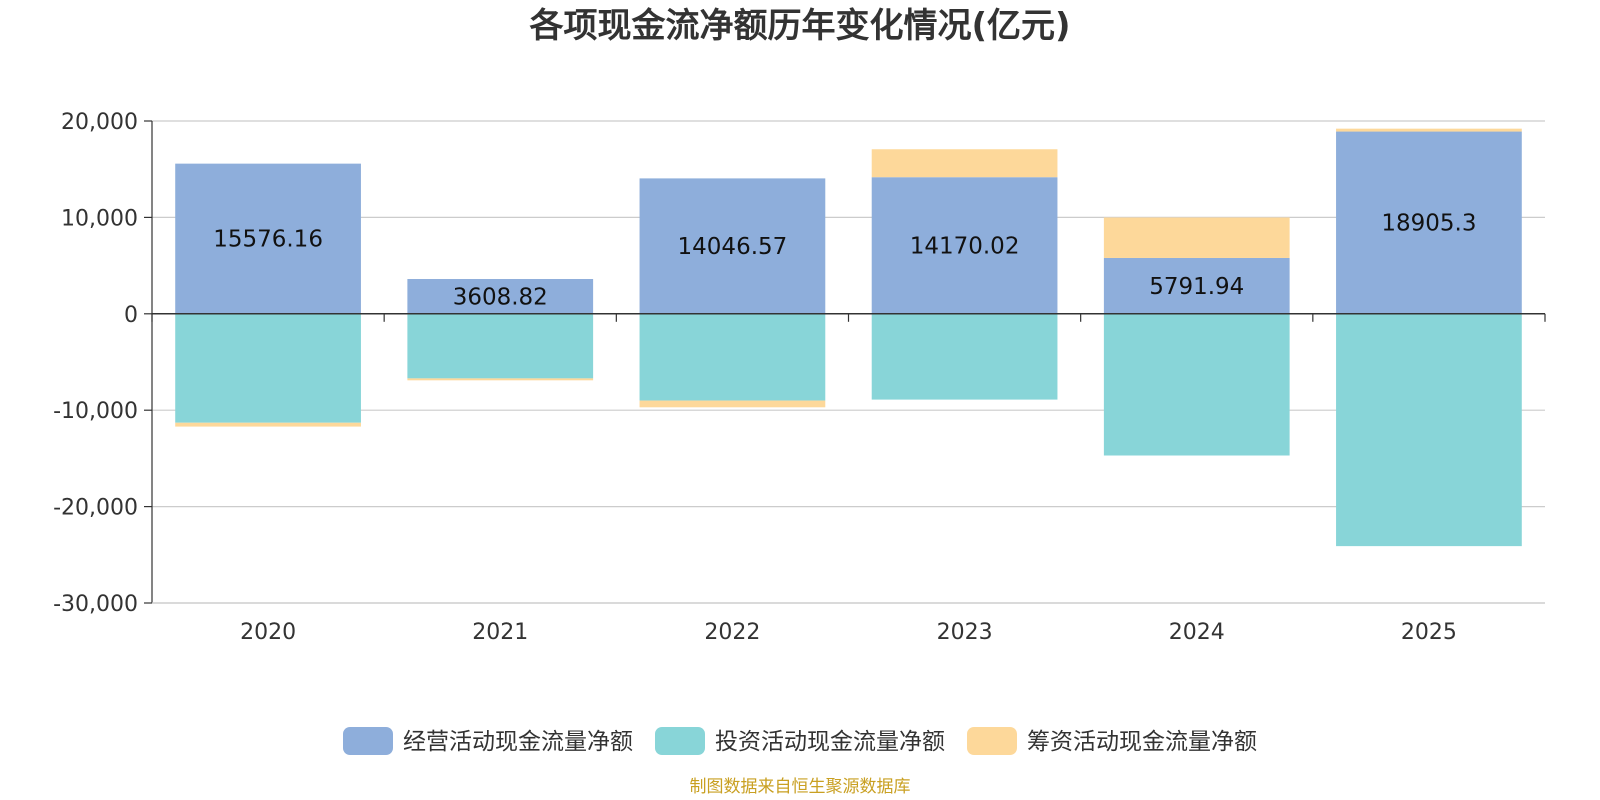 The height and width of the screenshot is (800, 1600). I want to click on data-label: 18905.3, so click(1428, 224).